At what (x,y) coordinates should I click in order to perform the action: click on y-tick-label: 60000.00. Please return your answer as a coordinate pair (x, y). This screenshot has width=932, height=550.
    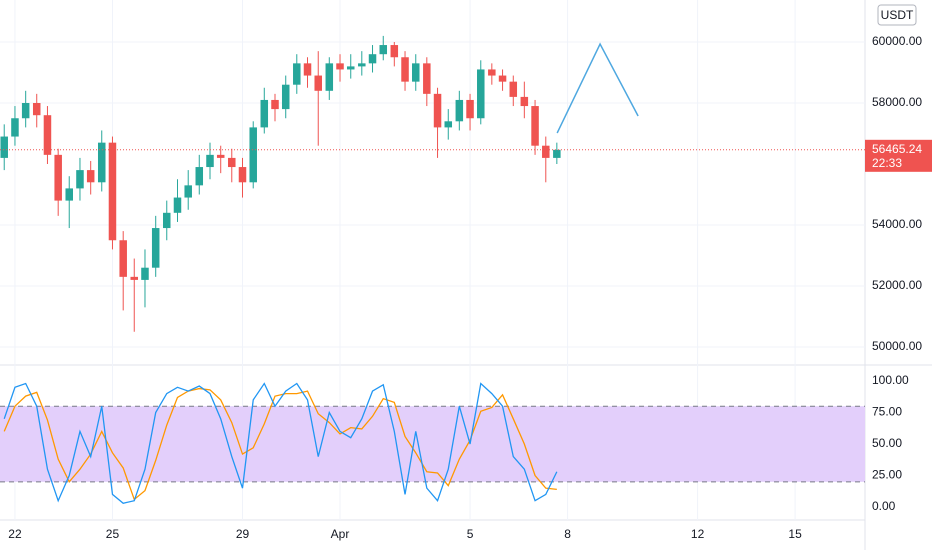
    Looking at the image, I should click on (897, 41).